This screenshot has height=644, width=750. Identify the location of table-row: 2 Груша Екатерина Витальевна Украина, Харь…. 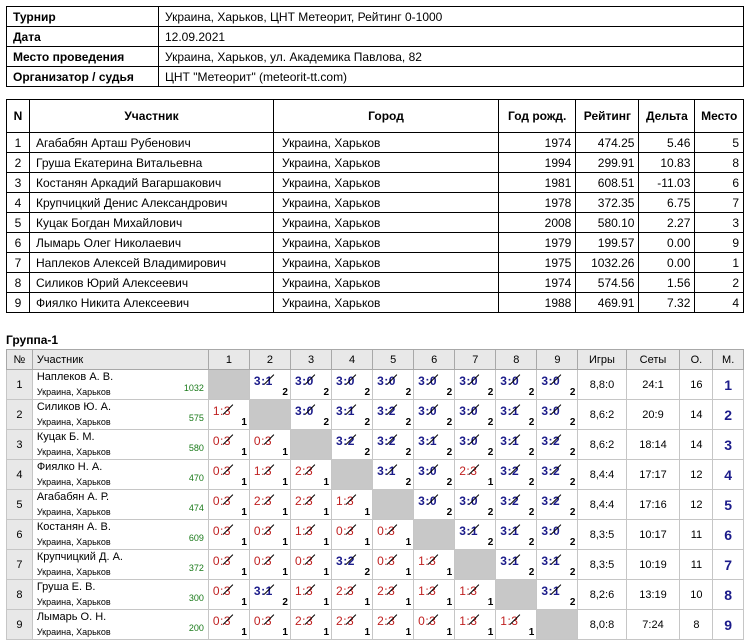
(375, 162).